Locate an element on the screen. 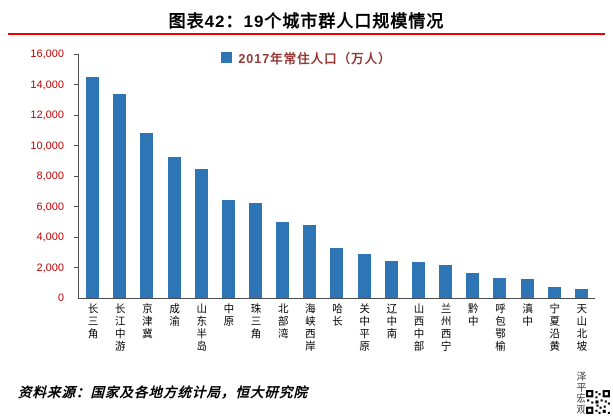 This screenshot has height=419, width=613. title-rule is located at coordinates (306, 34).